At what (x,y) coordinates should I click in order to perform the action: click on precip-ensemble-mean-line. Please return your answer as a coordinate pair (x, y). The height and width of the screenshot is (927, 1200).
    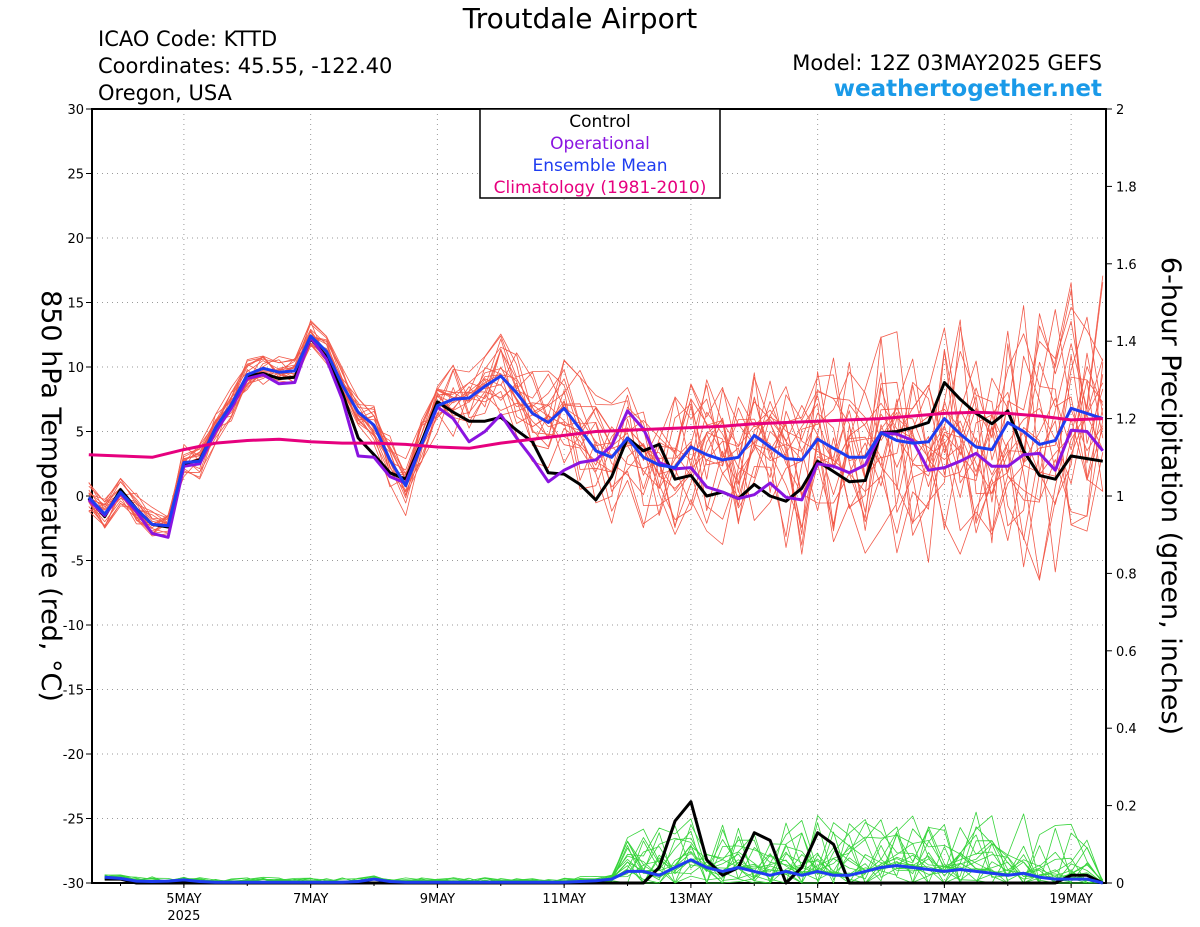
    Looking at the image, I should click on (604, 871).